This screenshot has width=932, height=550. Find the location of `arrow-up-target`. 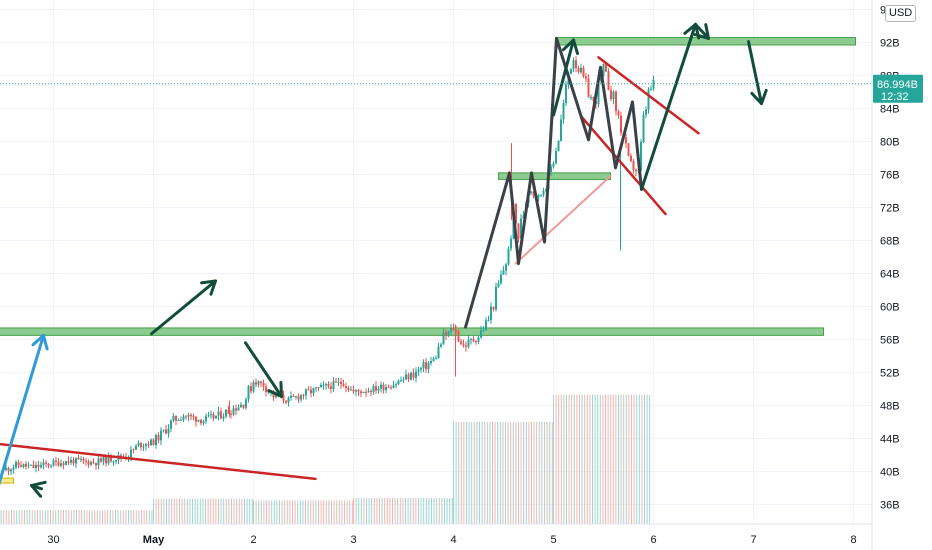

arrow-up-target is located at coordinates (183, 307).